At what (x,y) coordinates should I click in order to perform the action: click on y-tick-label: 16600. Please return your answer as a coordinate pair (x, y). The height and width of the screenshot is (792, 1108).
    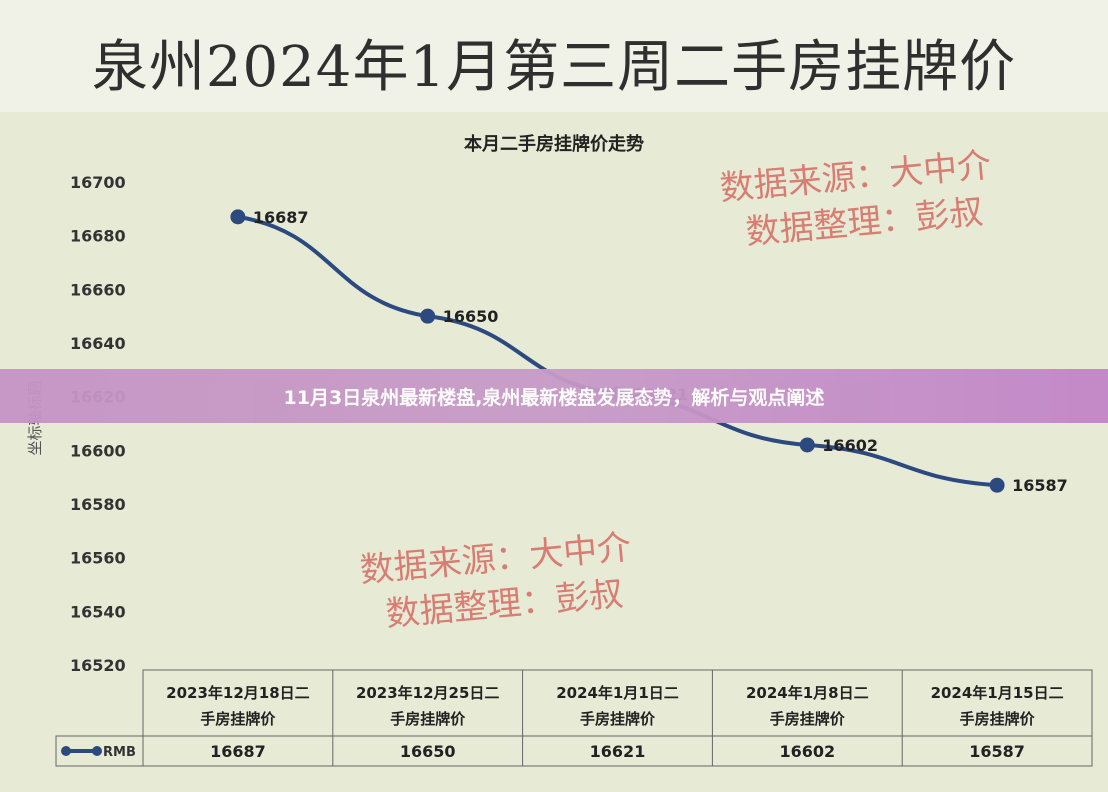
    Looking at the image, I should click on (98, 450).